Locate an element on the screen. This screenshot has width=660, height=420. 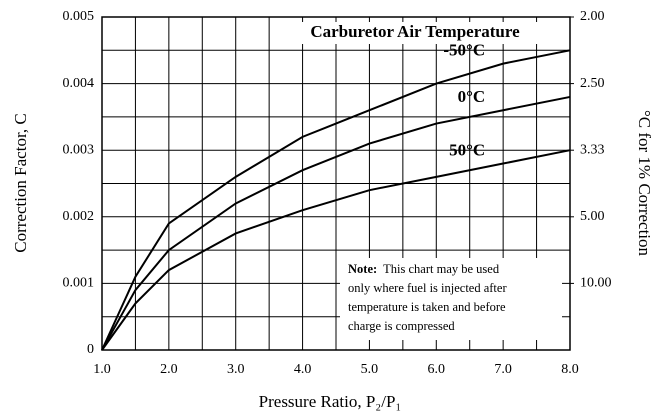
y2-axis-label: °C for 1% Correction is located at coordinates (644, 183).